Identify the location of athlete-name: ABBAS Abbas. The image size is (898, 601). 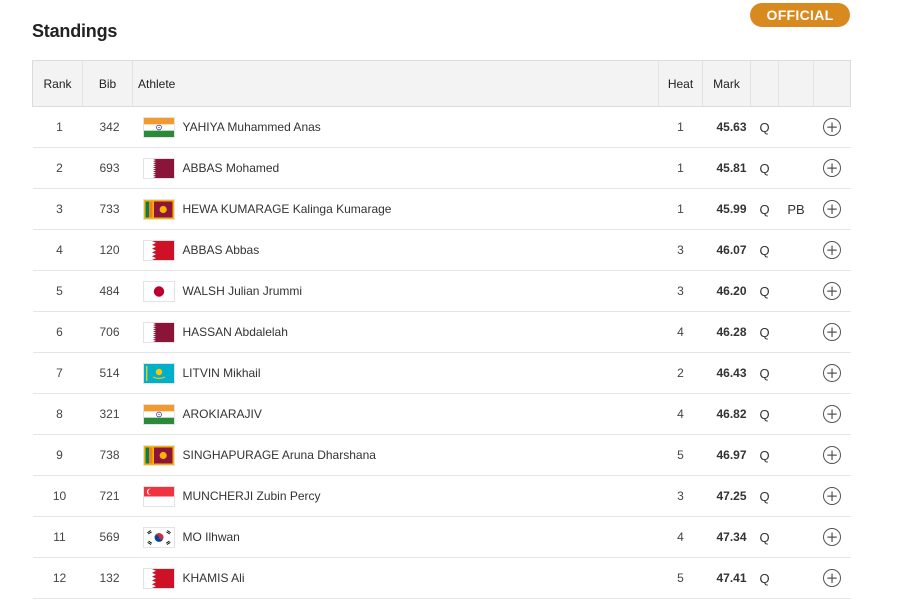
(221, 250).